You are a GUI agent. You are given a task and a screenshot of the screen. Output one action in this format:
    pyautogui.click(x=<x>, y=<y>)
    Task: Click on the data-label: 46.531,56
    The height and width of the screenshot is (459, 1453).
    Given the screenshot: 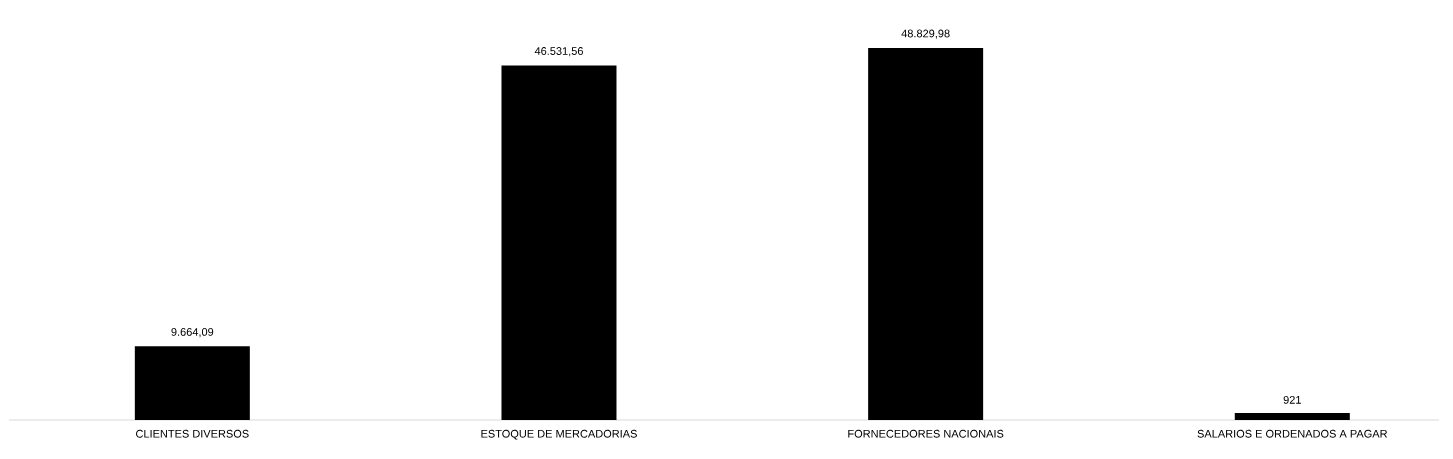 What is the action you would take?
    pyautogui.click(x=558, y=52)
    